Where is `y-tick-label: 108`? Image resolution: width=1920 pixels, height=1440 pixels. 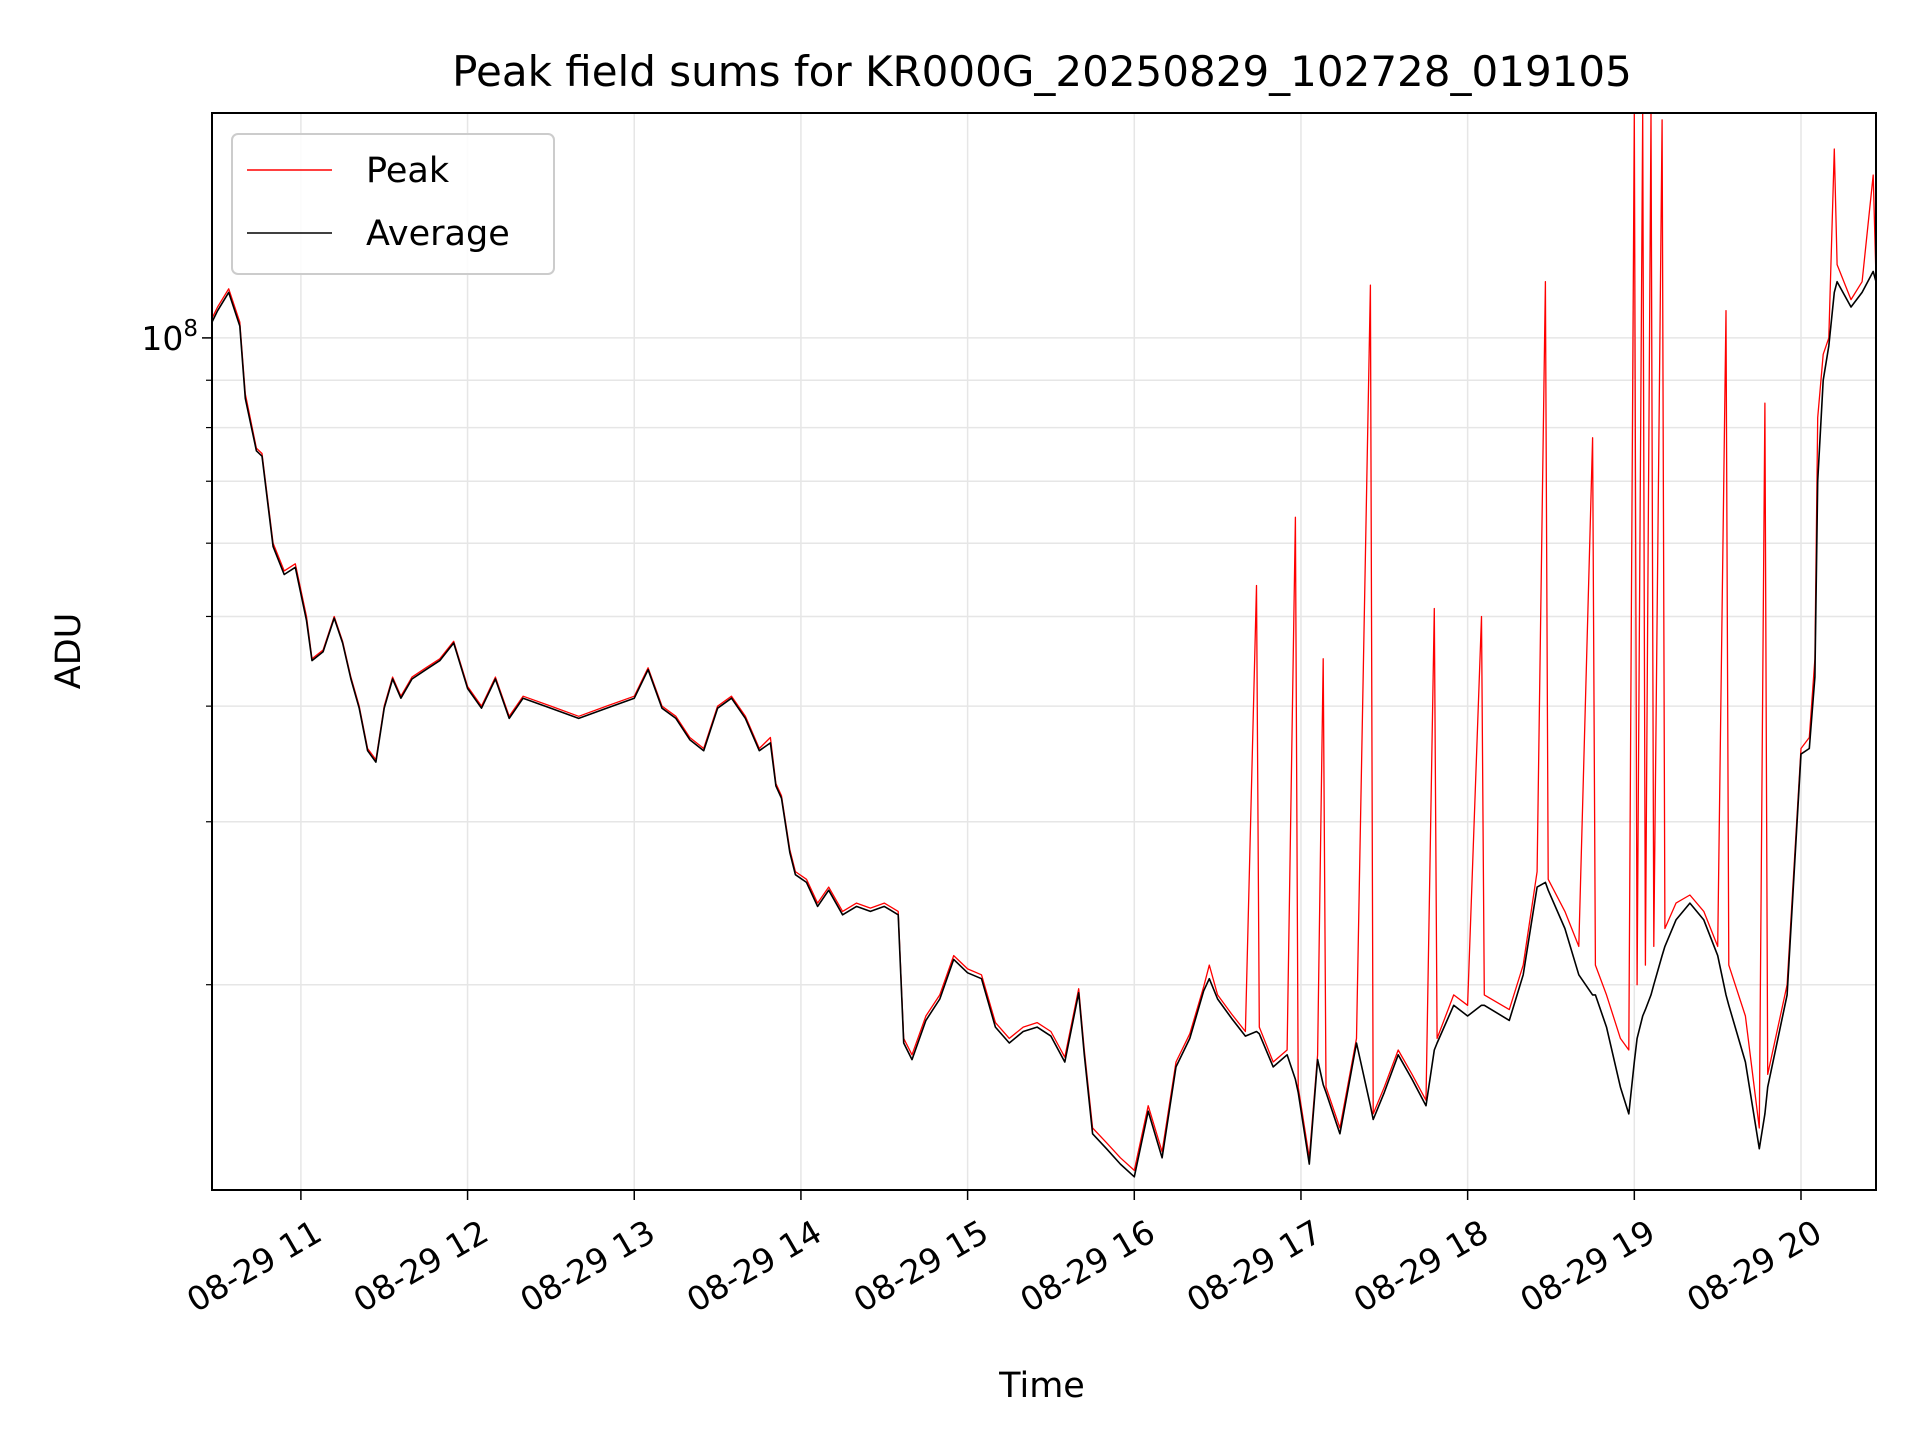
y-tick-label: 108 is located at coordinates (169, 337).